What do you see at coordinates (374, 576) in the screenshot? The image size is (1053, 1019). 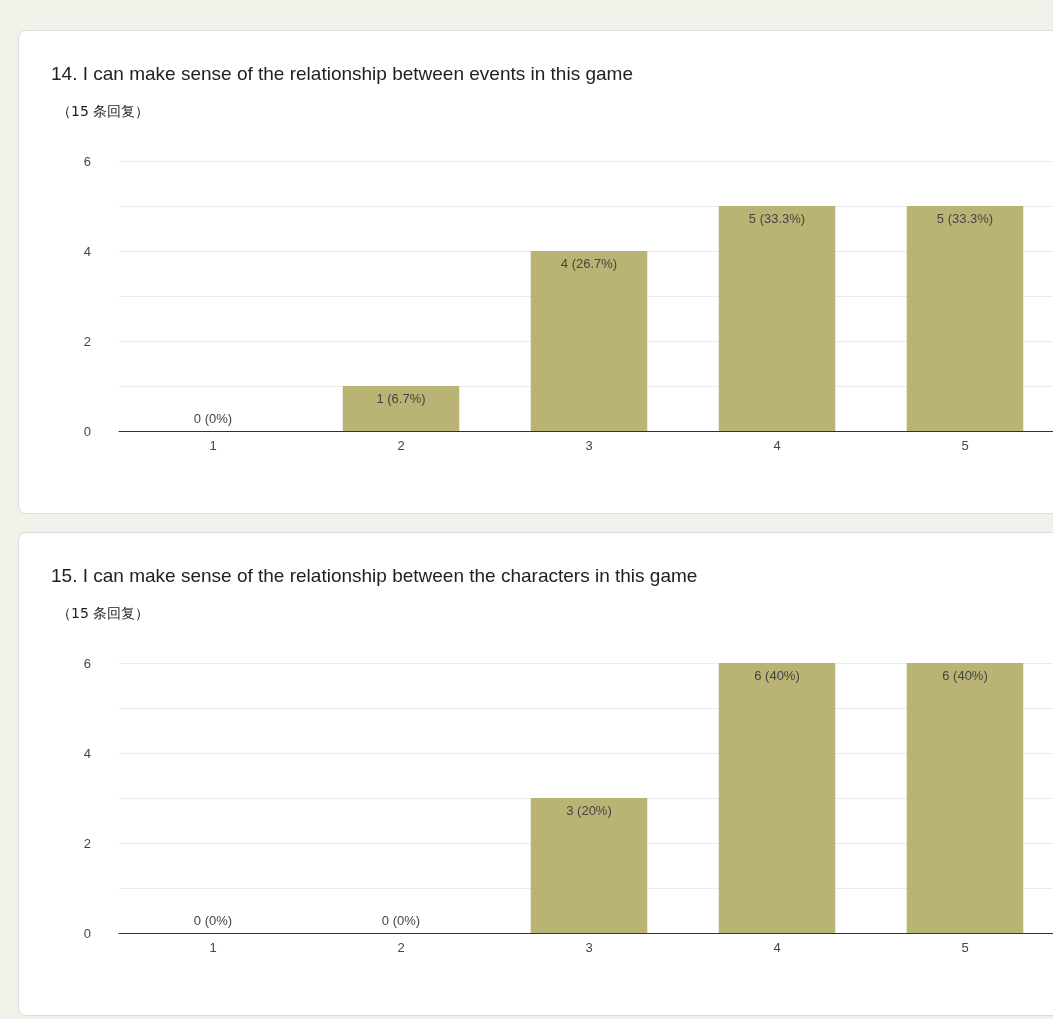 I see `chart-title: 15. I can make sense of the relationship between the characters in this game` at bounding box center [374, 576].